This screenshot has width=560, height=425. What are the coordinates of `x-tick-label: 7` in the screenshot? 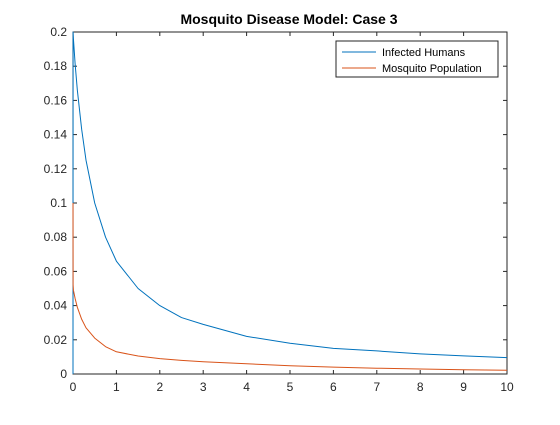 It's located at (376, 387).